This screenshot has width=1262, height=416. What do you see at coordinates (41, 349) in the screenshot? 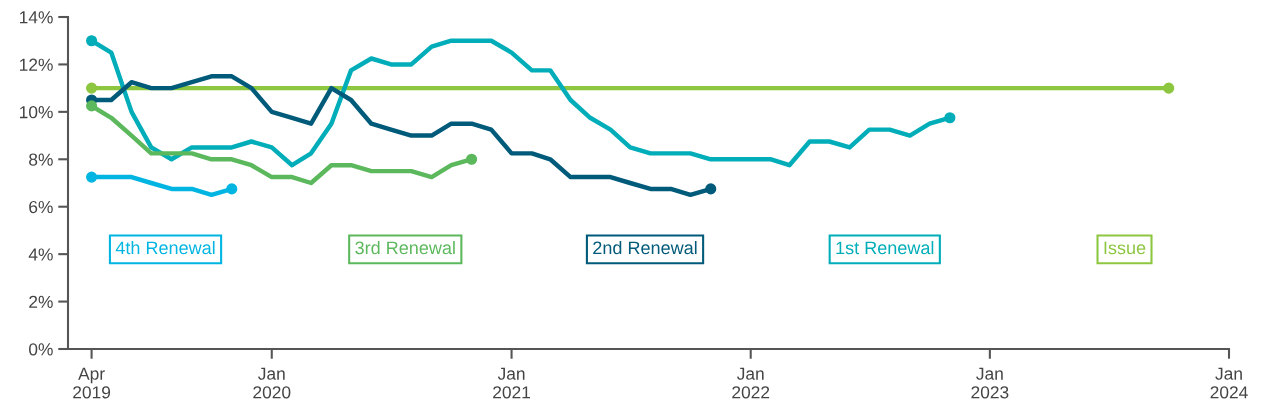
I see `y-tick-label: 0%` at bounding box center [41, 349].